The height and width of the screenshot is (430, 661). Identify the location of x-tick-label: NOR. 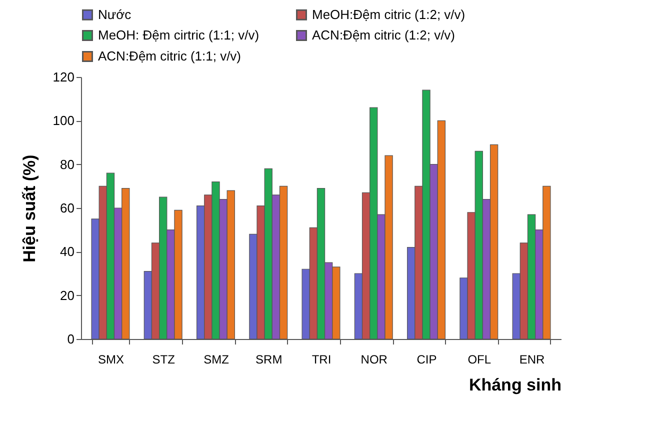
(374, 359).